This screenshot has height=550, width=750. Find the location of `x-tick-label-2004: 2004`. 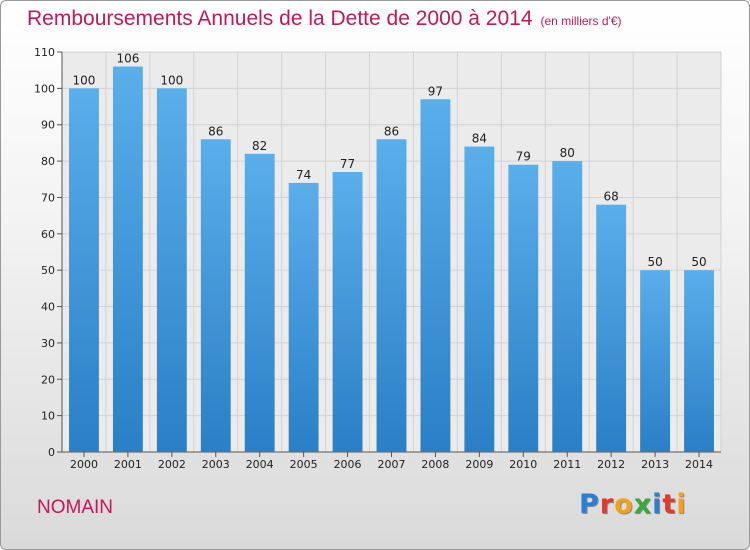

x-tick-label-2004: 2004 is located at coordinates (260, 464).